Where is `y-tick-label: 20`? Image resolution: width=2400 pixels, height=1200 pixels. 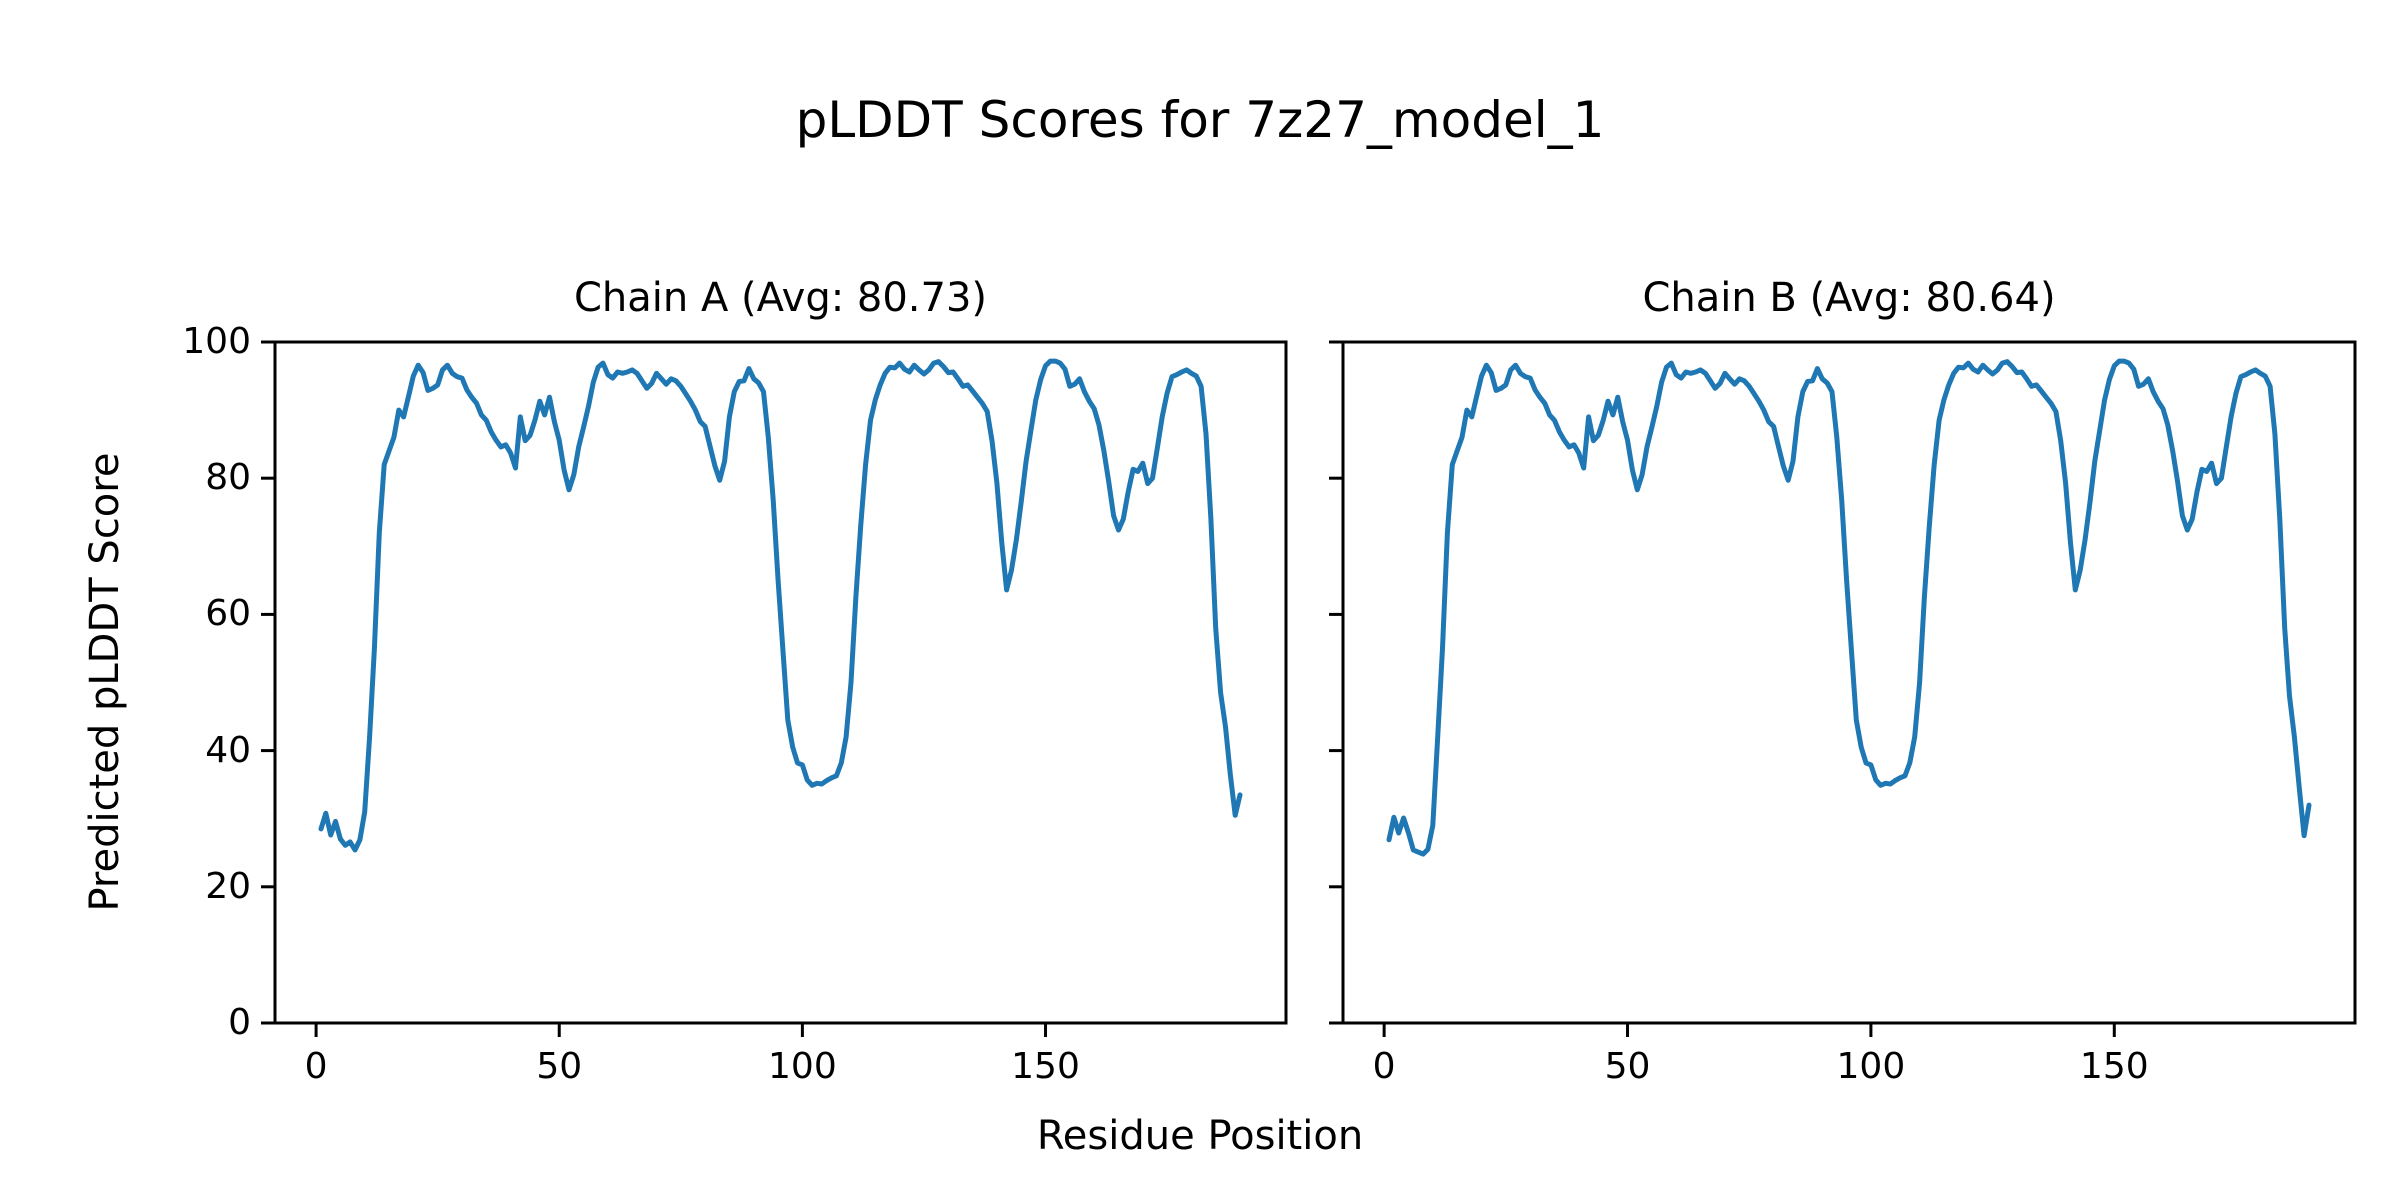 y-tick-label: 20 is located at coordinates (228, 886).